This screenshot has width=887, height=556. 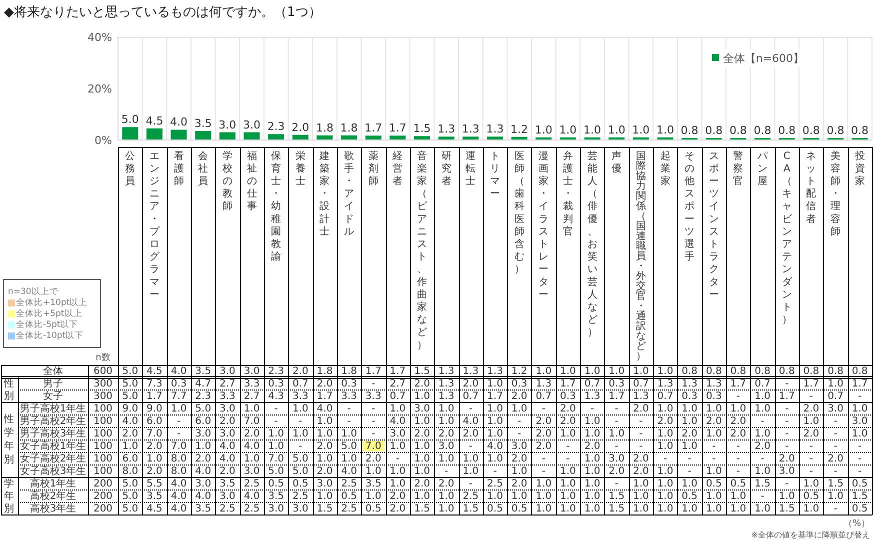 What do you see at coordinates (592, 244) in the screenshot?
I see `category-label: 芸能人（俳優、お笑い芸人など）` at bounding box center [592, 244].